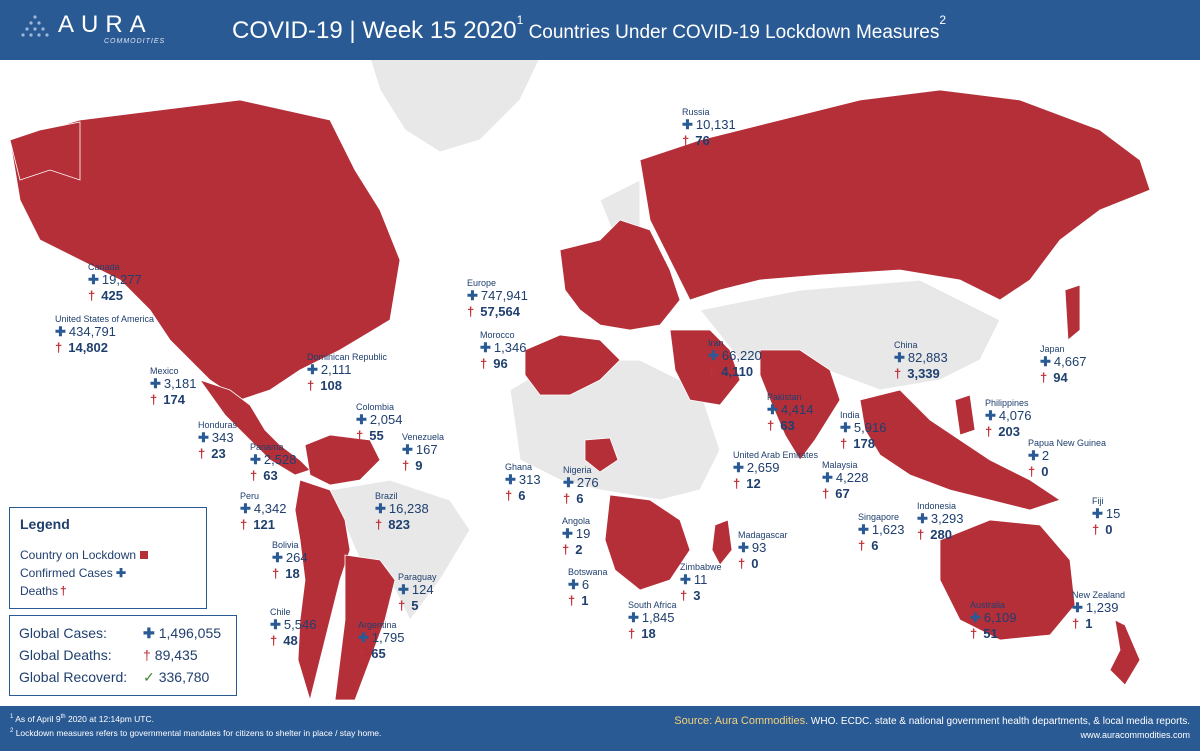  What do you see at coordinates (716, 343) in the screenshot?
I see `country-name: Iran` at bounding box center [716, 343].